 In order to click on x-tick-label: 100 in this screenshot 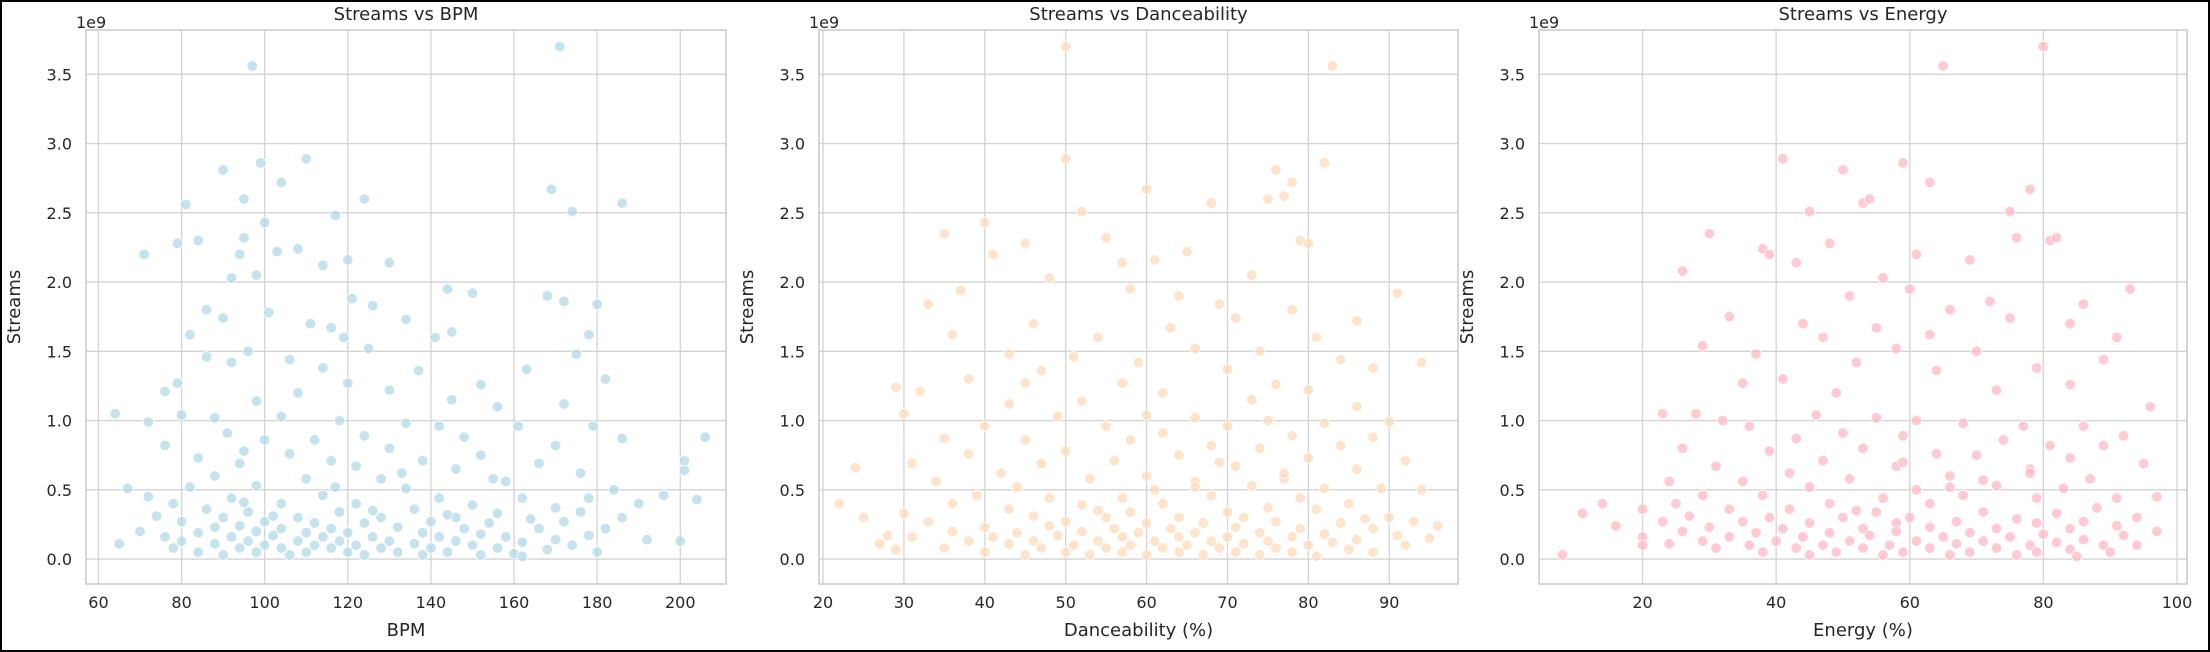, I will do `click(2177, 602)`.